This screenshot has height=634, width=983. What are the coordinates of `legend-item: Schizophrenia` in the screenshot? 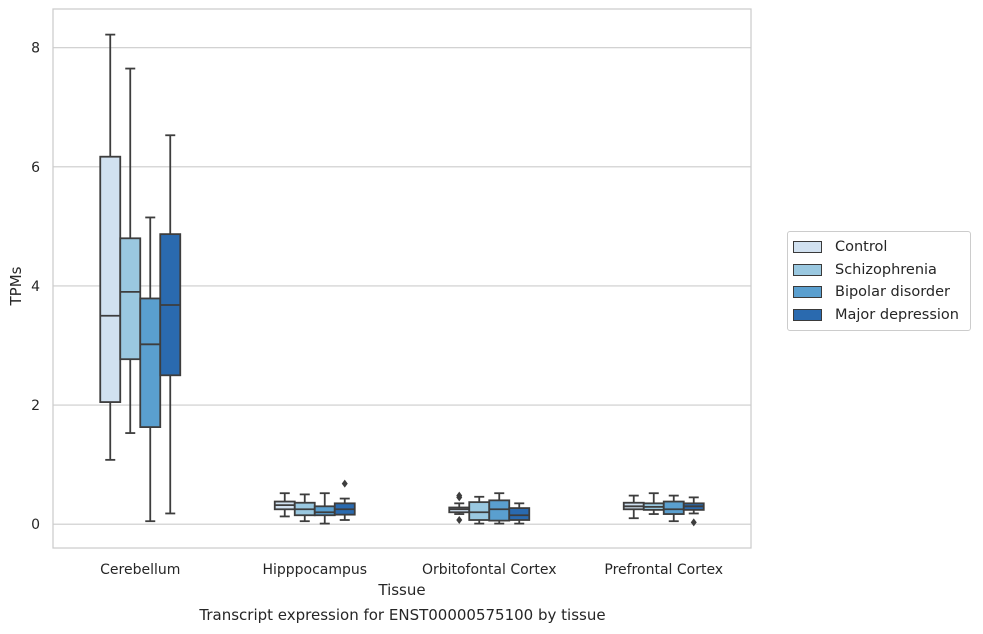 It's located at (879, 270).